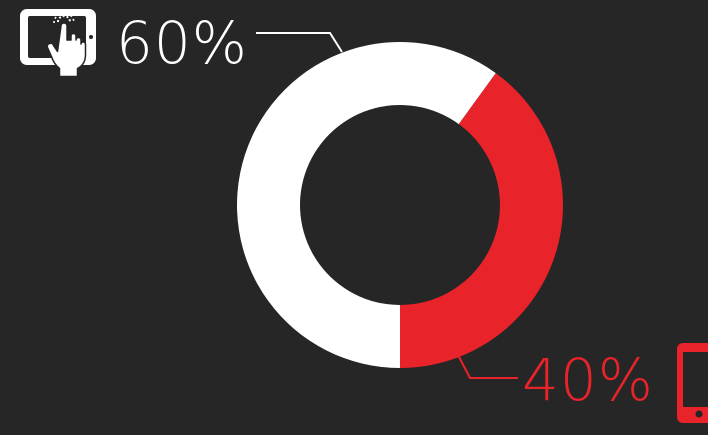 Image resolution: width=708 pixels, height=435 pixels. Describe the element at coordinates (299, 42) in the screenshot. I see `leader-line-tablet` at that location.